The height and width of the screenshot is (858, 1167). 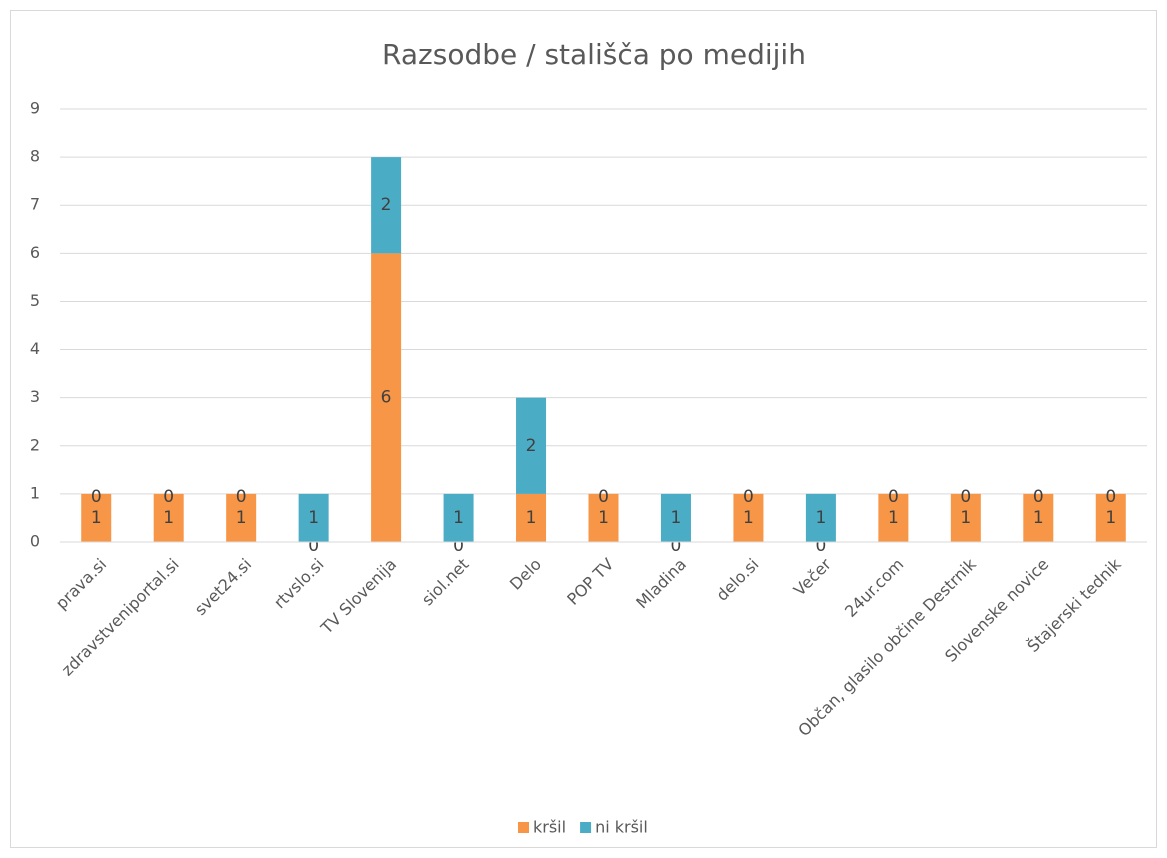 I want to click on y-tick-label: 9, so click(x=35, y=108).